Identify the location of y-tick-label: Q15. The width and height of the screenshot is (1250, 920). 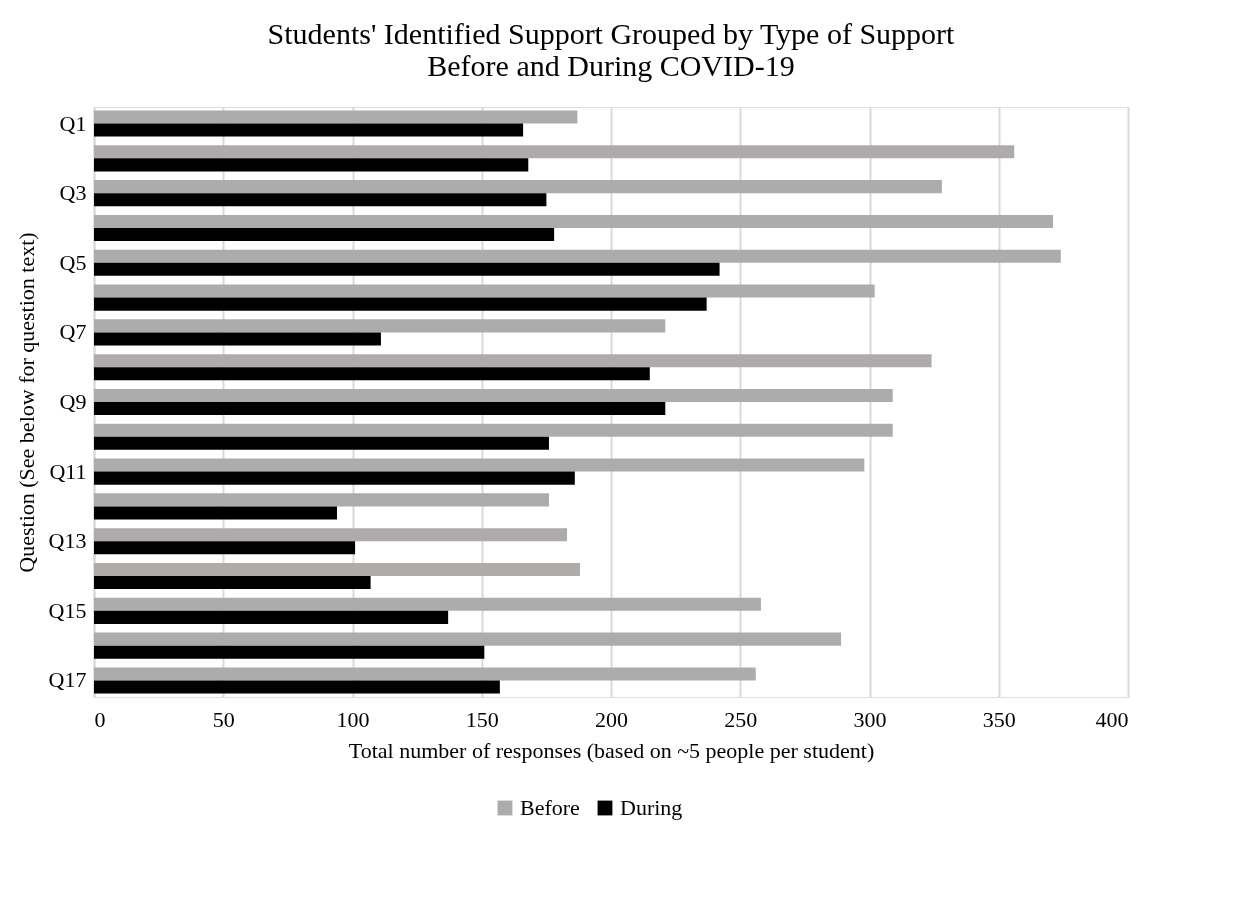
(67, 610).